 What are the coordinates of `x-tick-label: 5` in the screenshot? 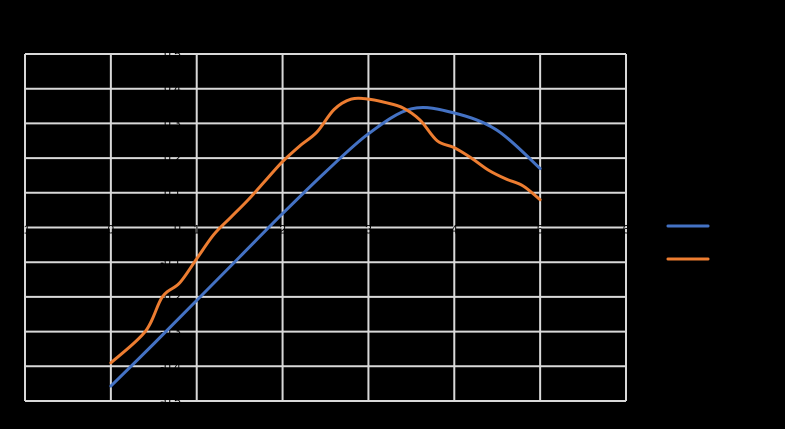 It's located at (540, 230).